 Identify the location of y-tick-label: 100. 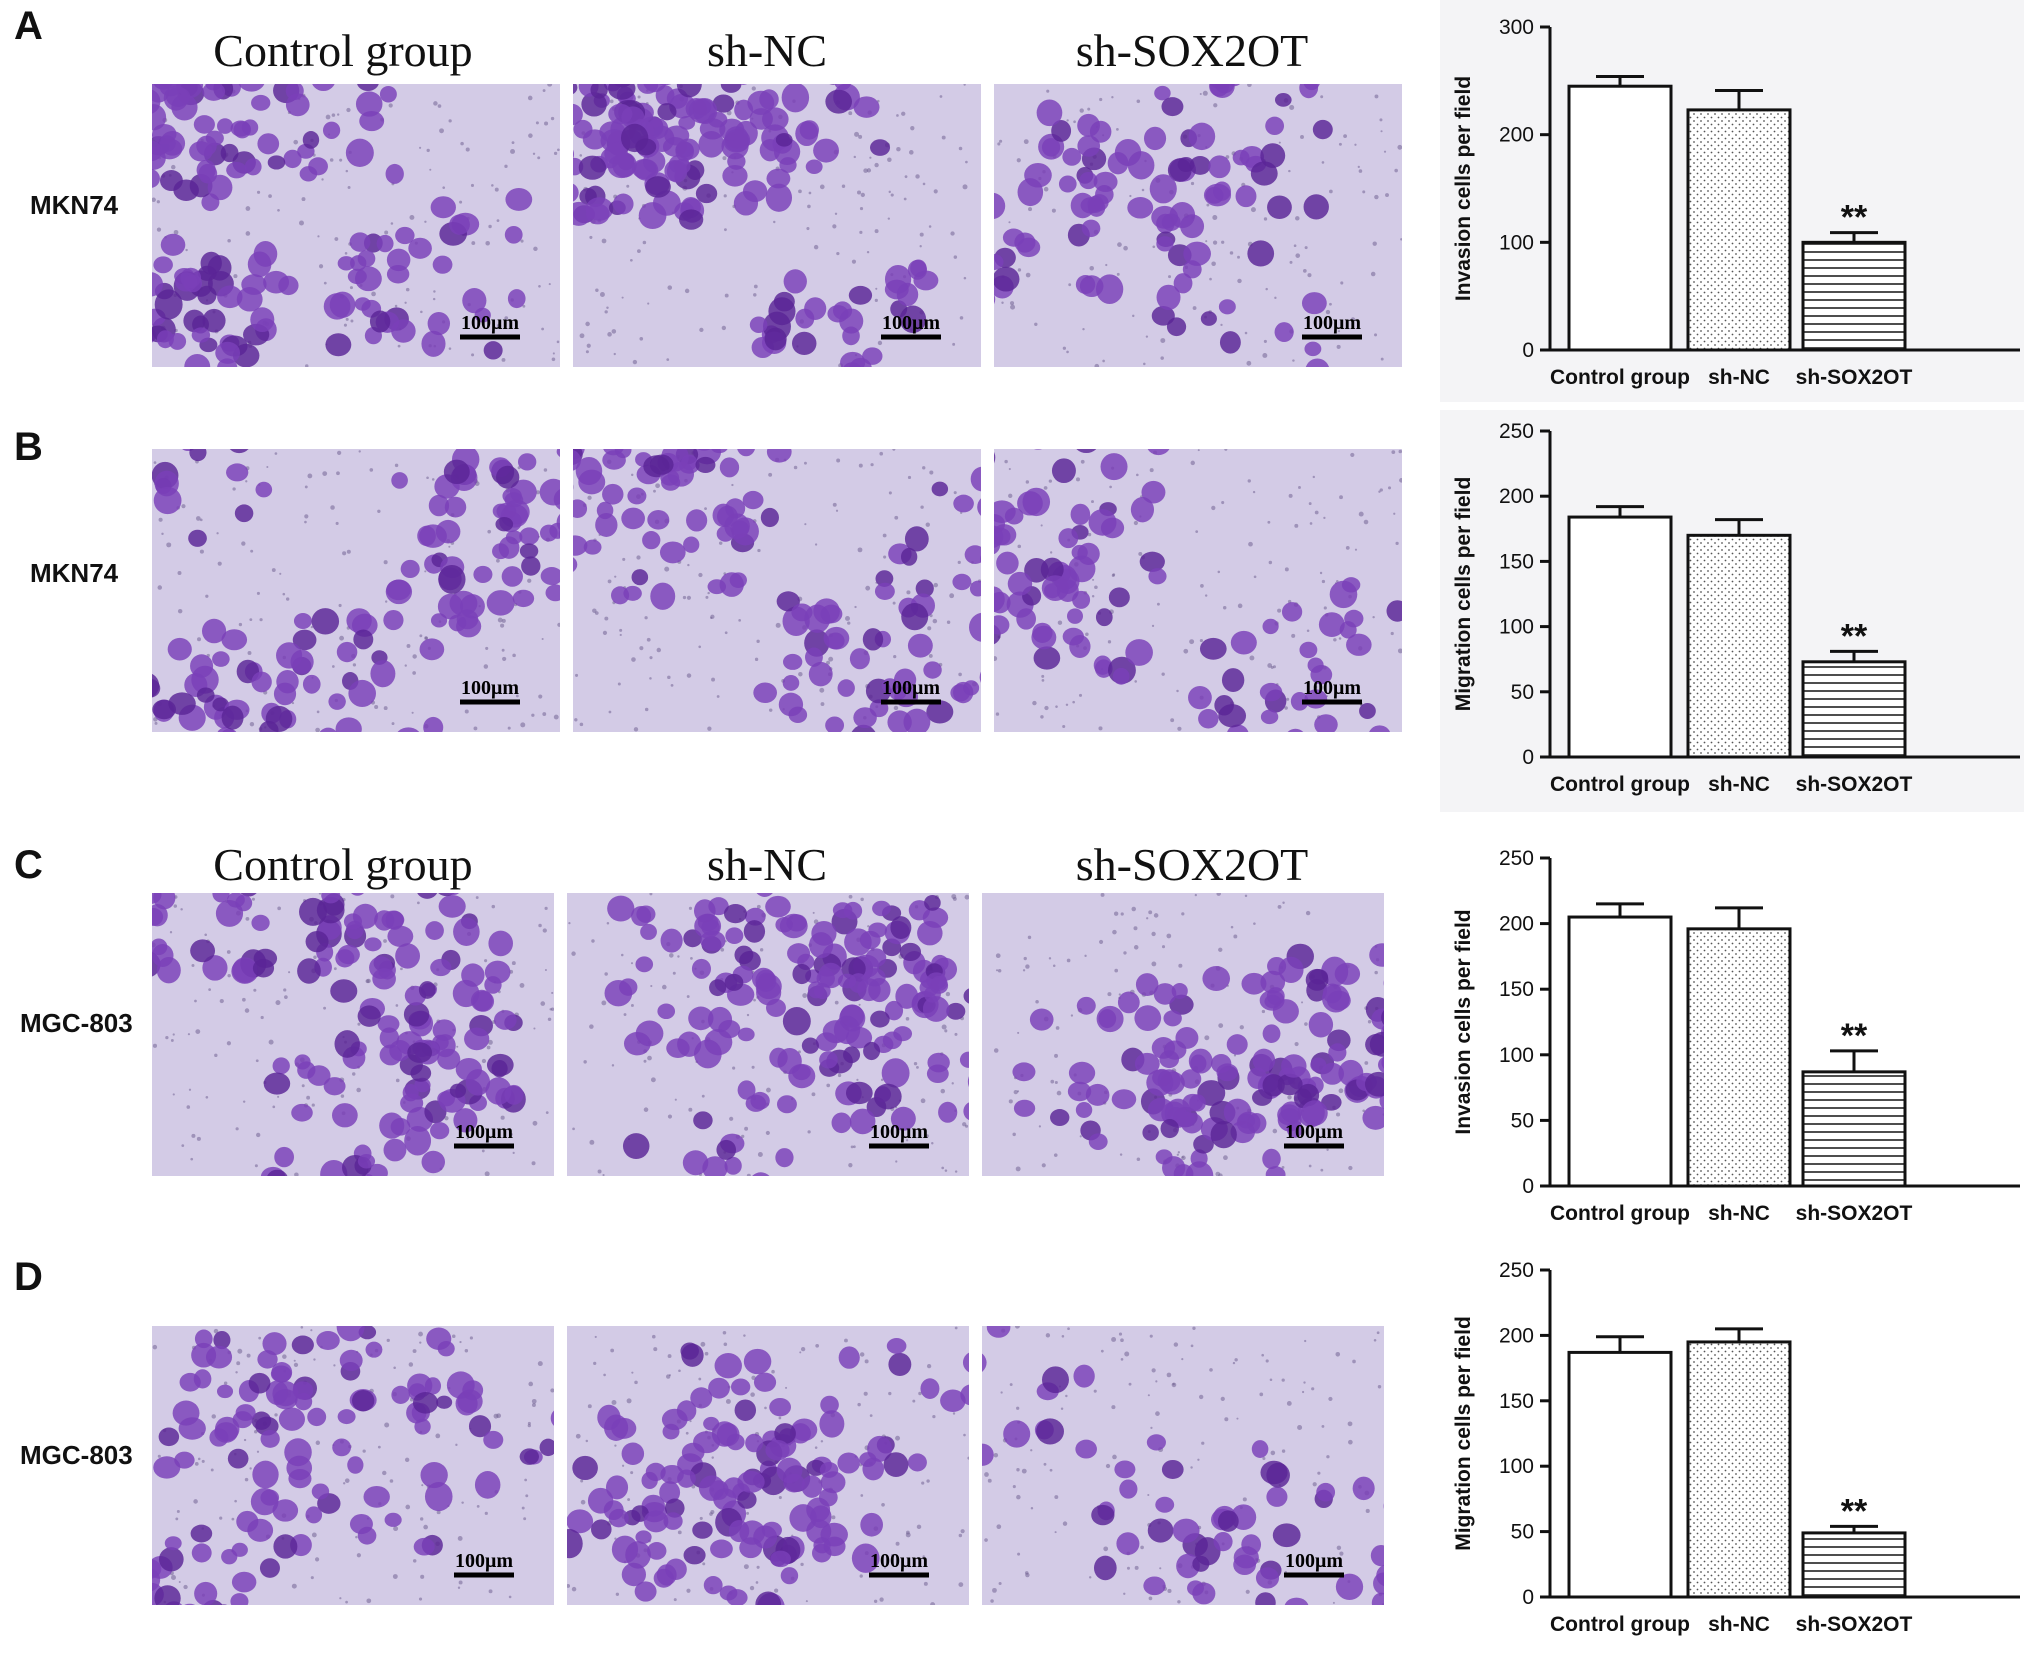
(1516, 1055).